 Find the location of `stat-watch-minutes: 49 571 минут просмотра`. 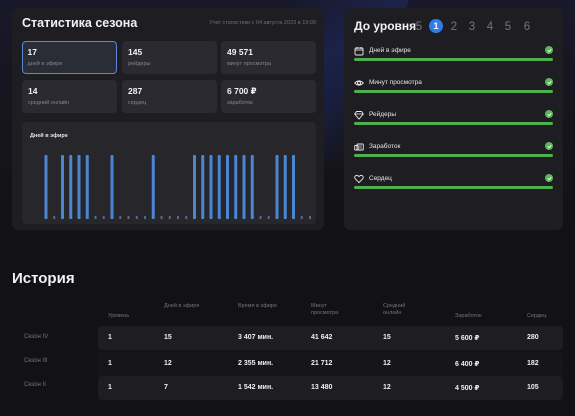

stat-watch-minutes: 49 571 минут просмотра is located at coordinates (268, 57).